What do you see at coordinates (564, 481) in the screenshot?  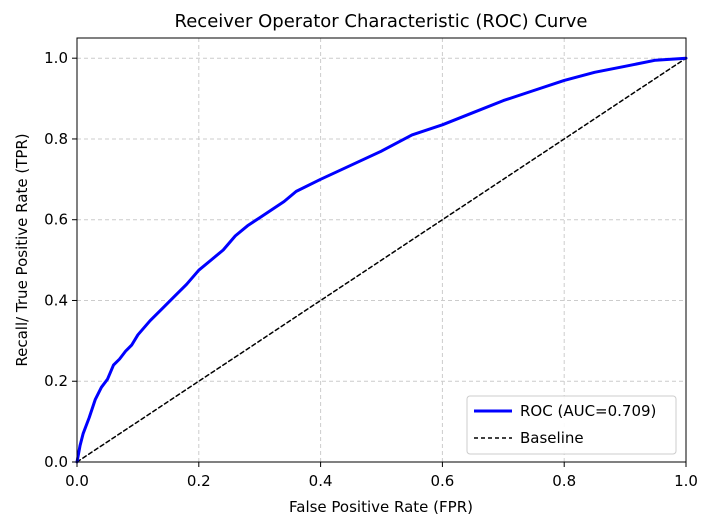 I see `x-tick-label: 0.8` at bounding box center [564, 481].